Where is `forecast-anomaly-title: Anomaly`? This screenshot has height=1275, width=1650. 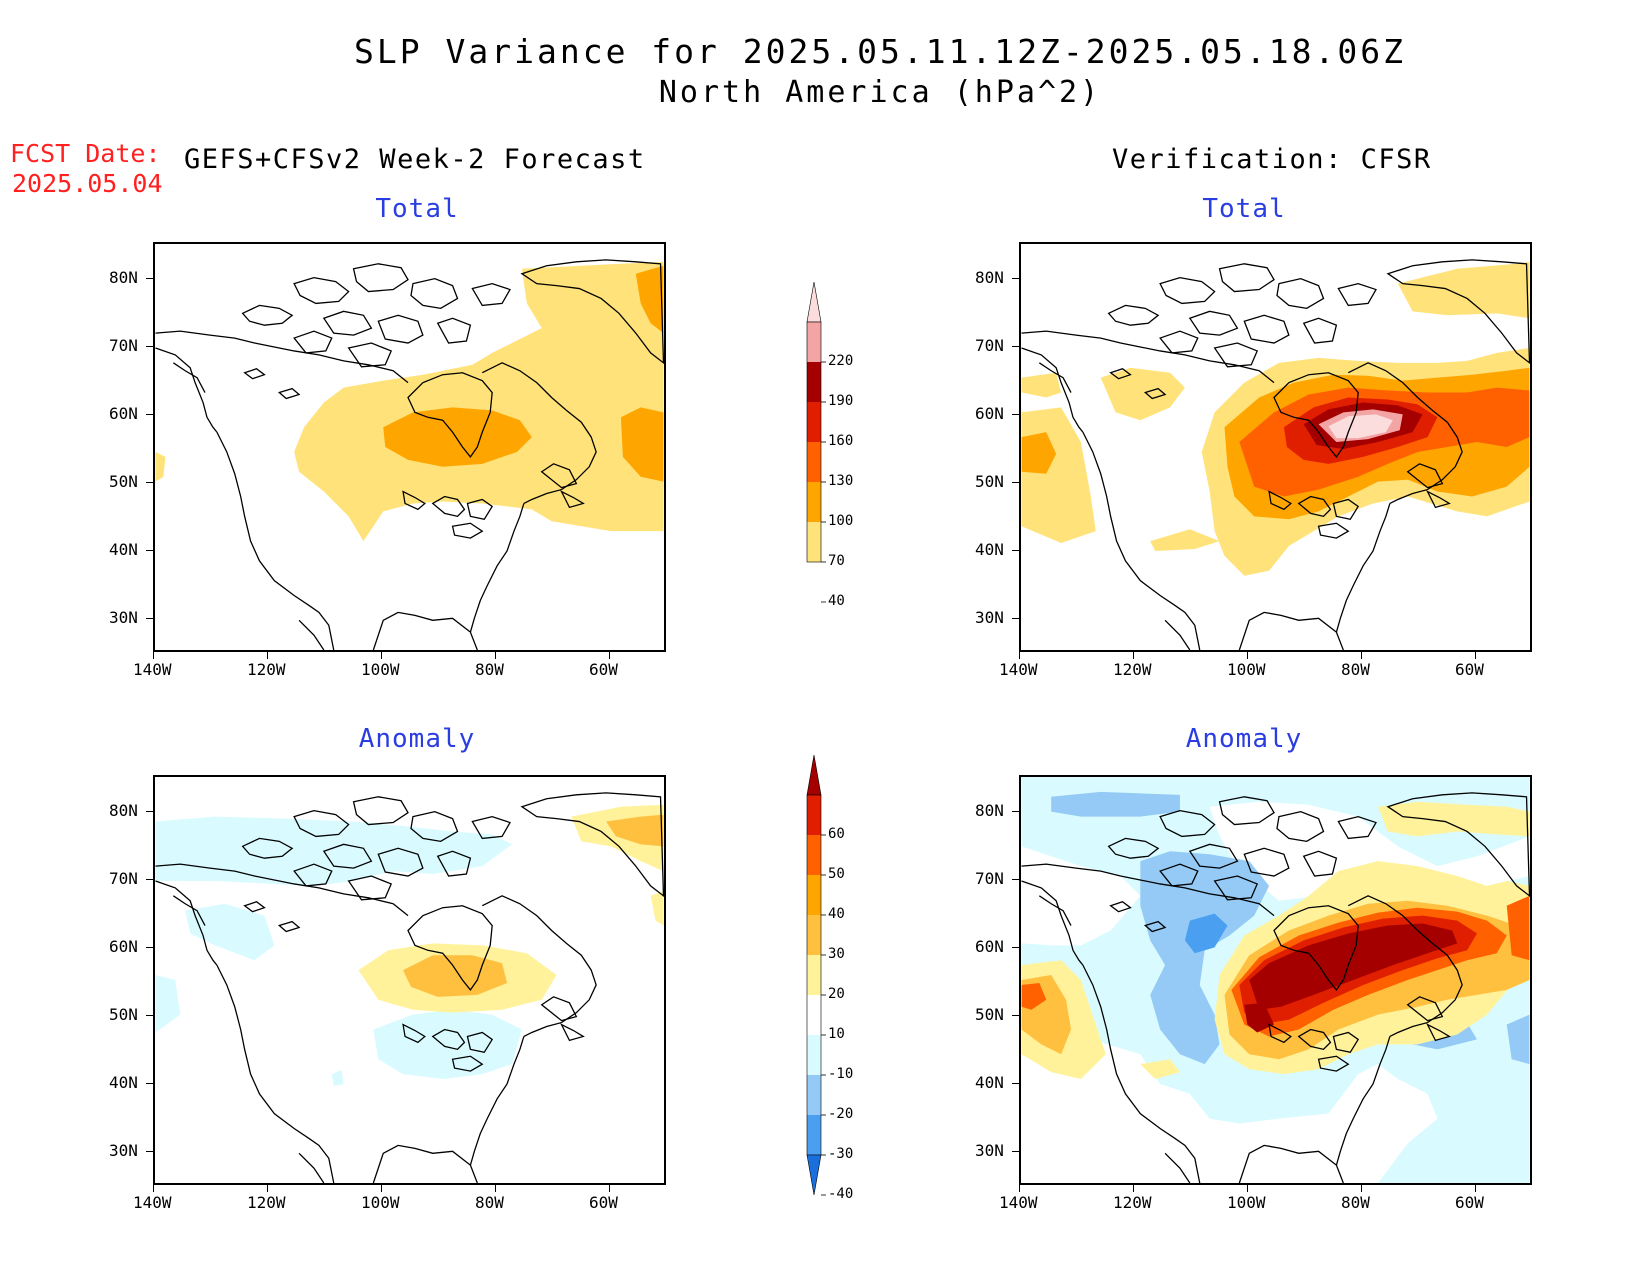
forecast-anomaly-title: Anomaly is located at coordinates (417, 739).